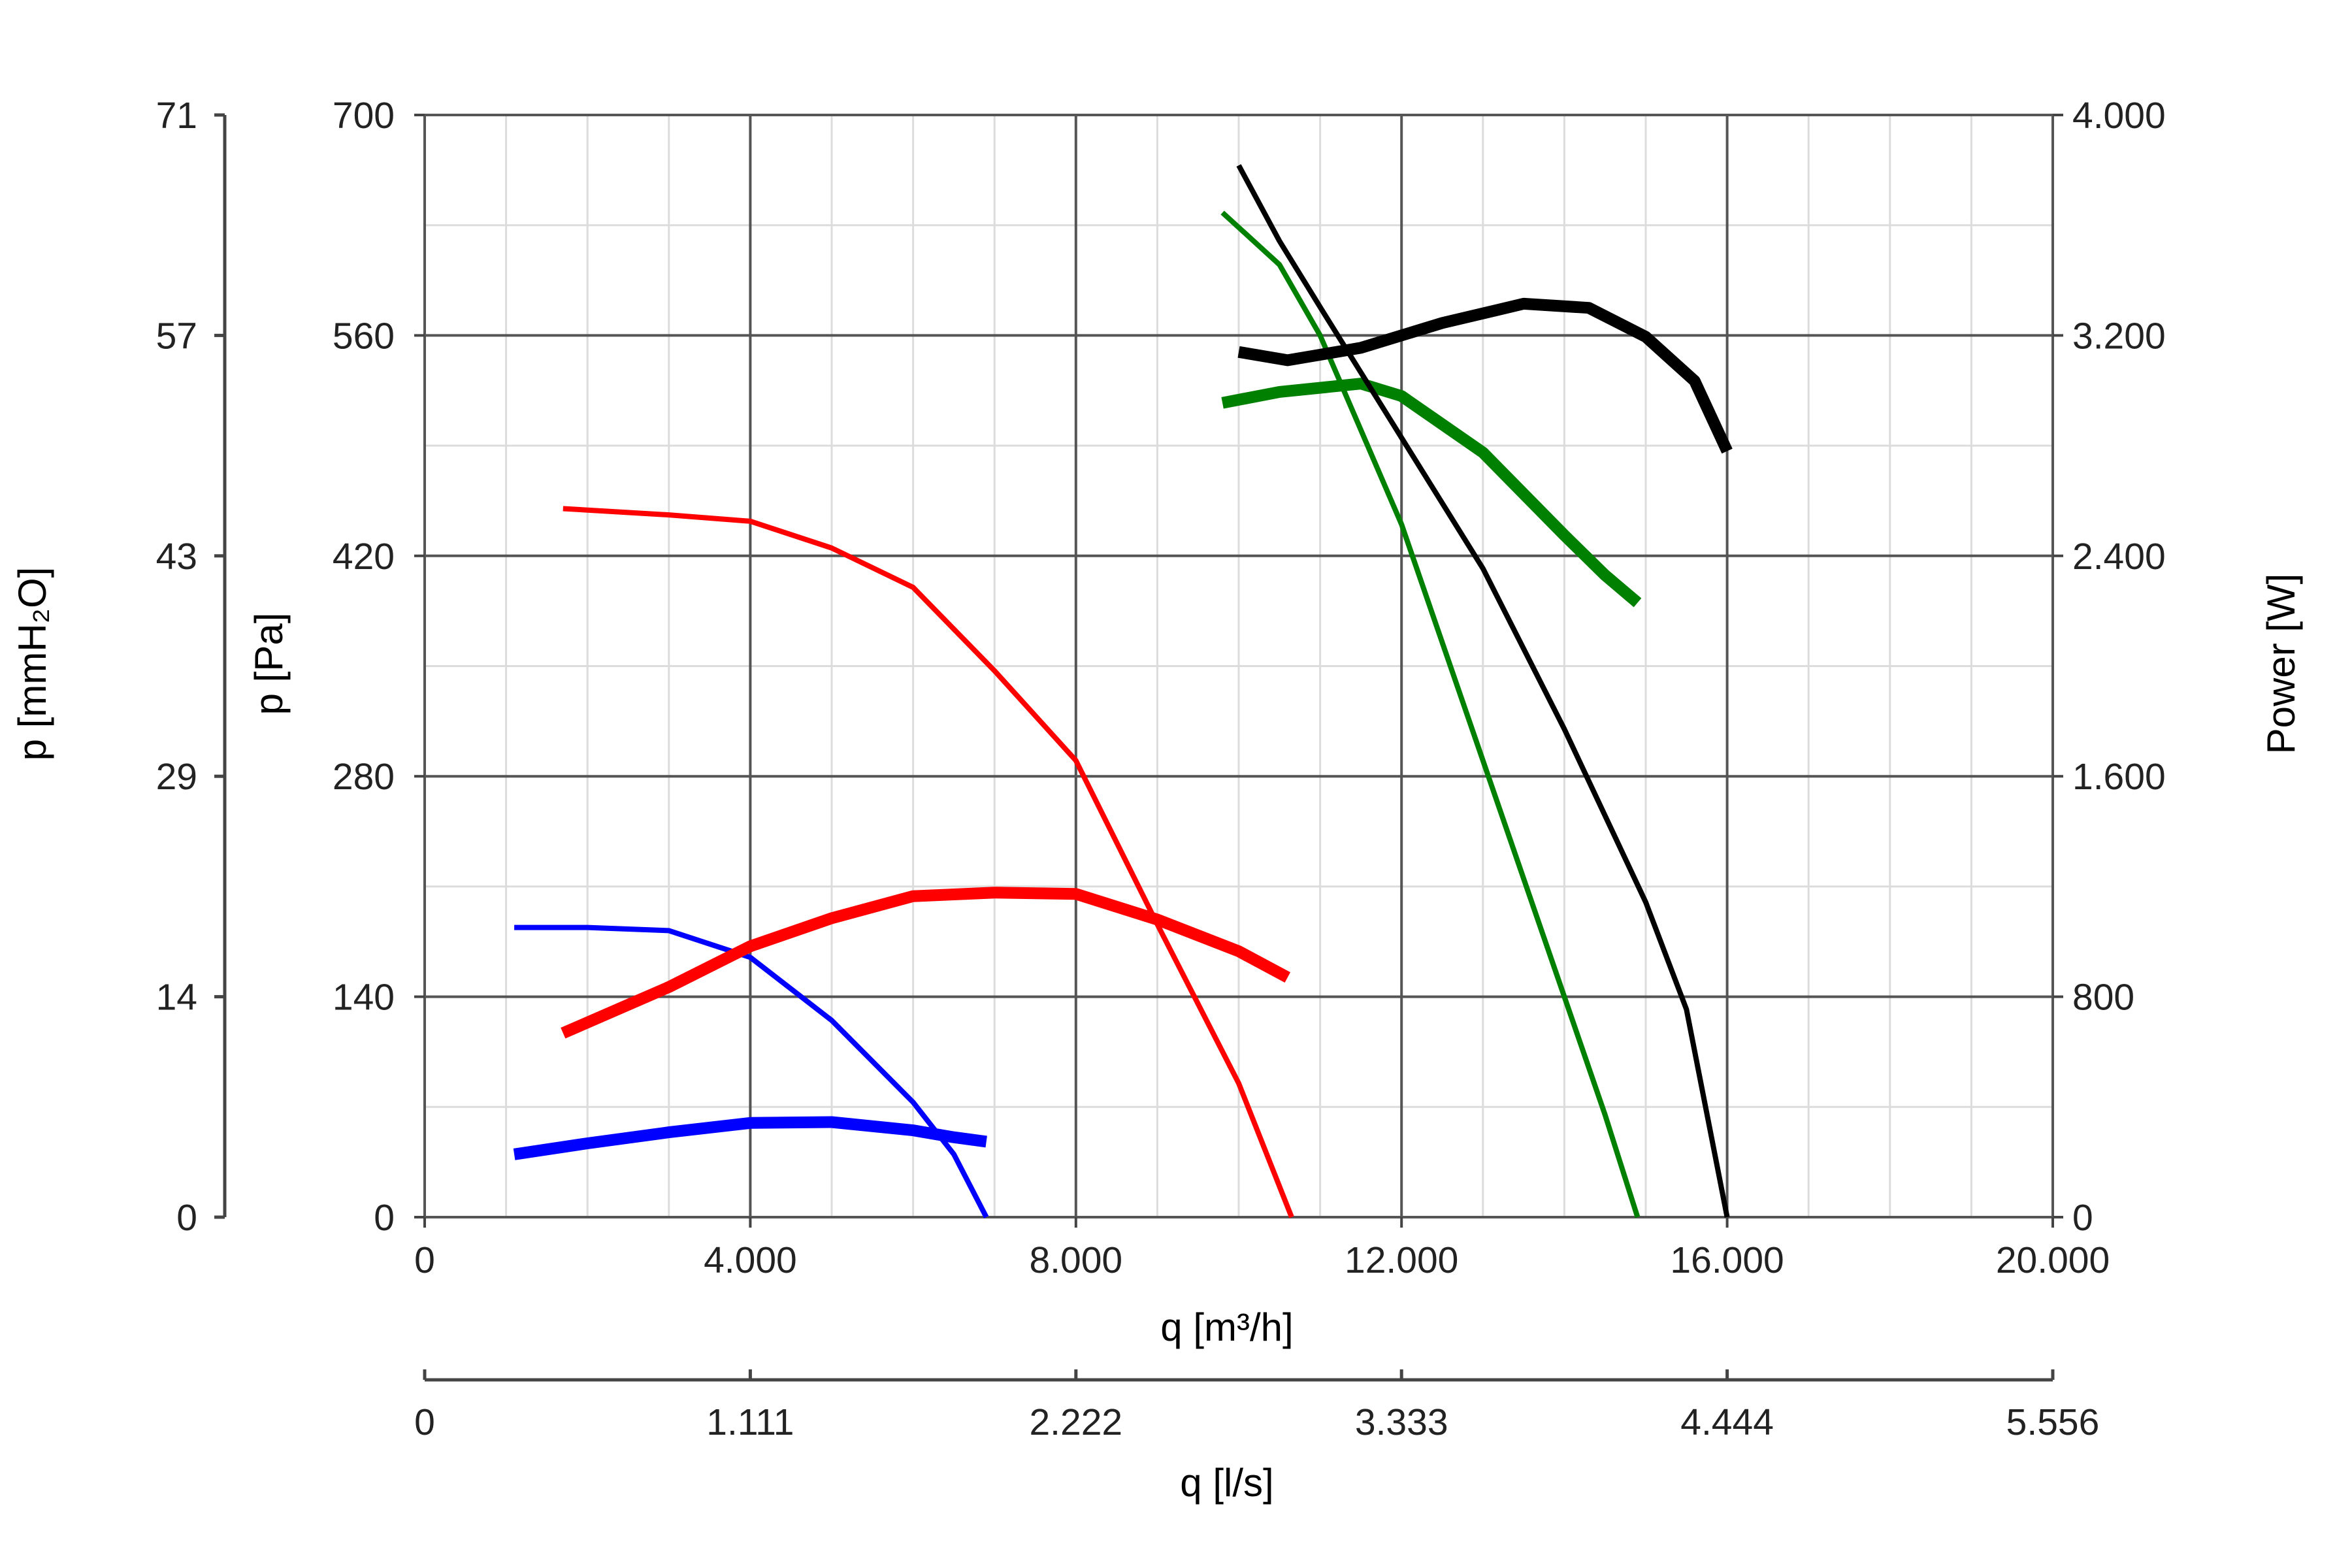 Image resolution: width=2352 pixels, height=1568 pixels. Describe the element at coordinates (364, 557) in the screenshot. I see `y-axis-pa-tick-label: 420` at that location.